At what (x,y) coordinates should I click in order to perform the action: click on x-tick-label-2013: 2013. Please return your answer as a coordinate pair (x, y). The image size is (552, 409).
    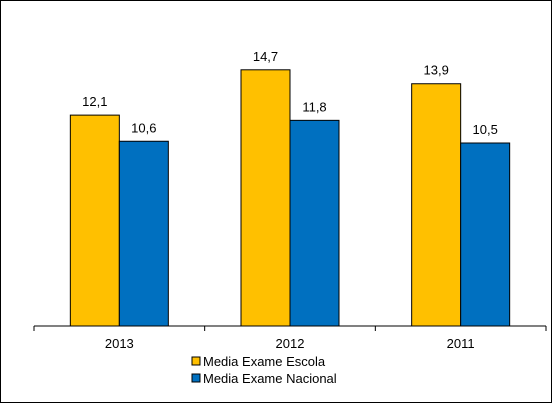
    Looking at the image, I should click on (119, 343).